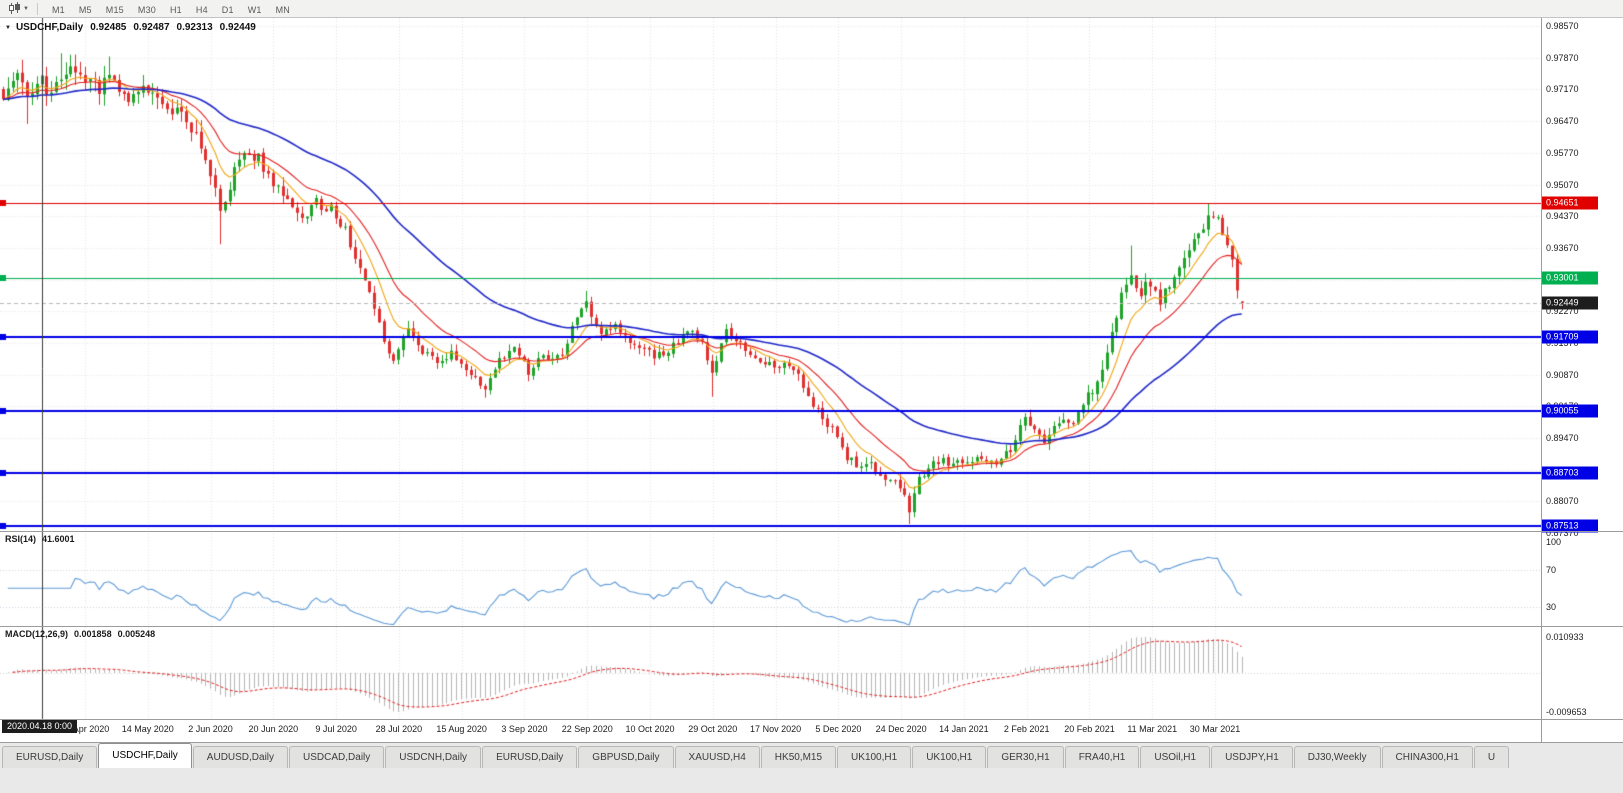 This screenshot has height=793, width=1623. What do you see at coordinates (93, 634) in the screenshot?
I see `macd-value-1: 0.001858` at bounding box center [93, 634].